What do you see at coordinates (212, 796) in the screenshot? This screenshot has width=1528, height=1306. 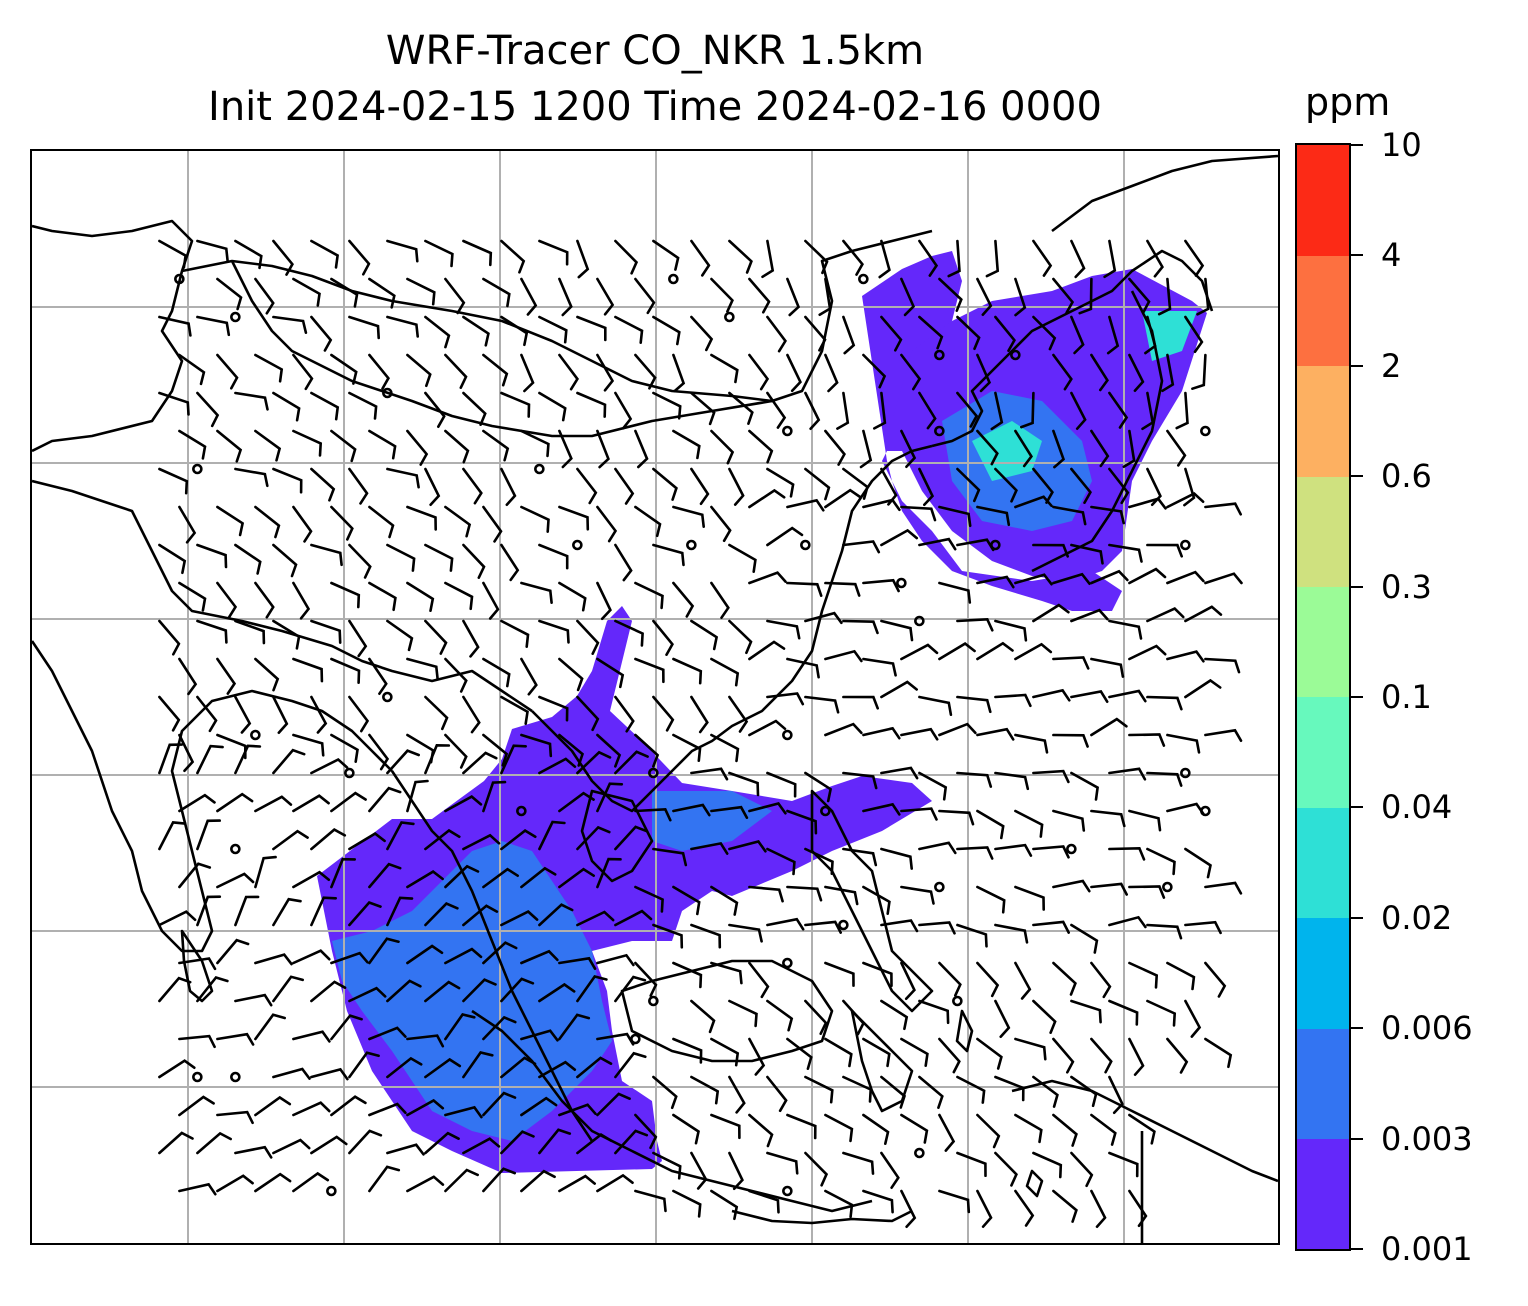 I see `coast-india` at bounding box center [212, 796].